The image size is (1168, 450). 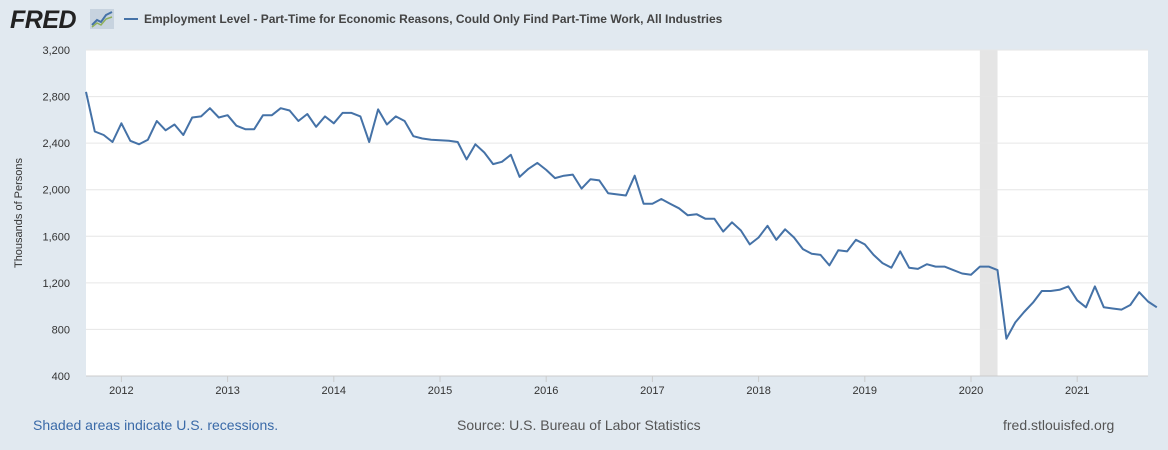 I want to click on source-note: Source: U.S. Bureau of Labor Statistics, so click(x=579, y=425).